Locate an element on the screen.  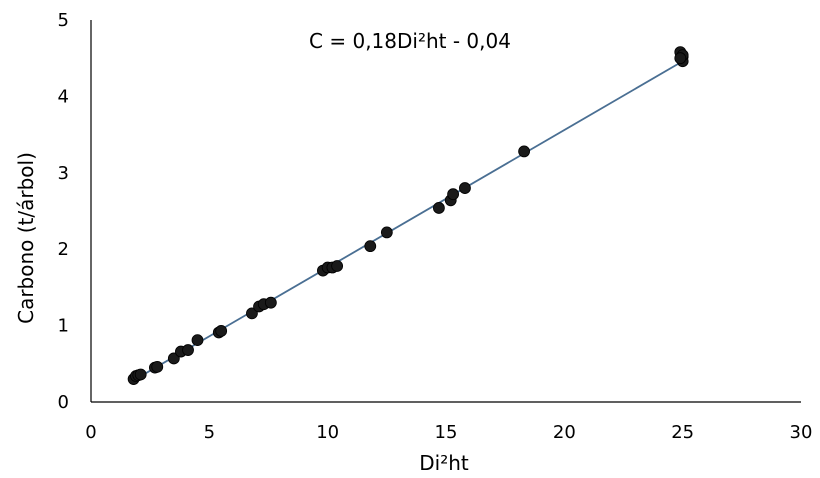
x-tick-labels: 0 5 10 15 20 25 30 is located at coordinates (448, 432).